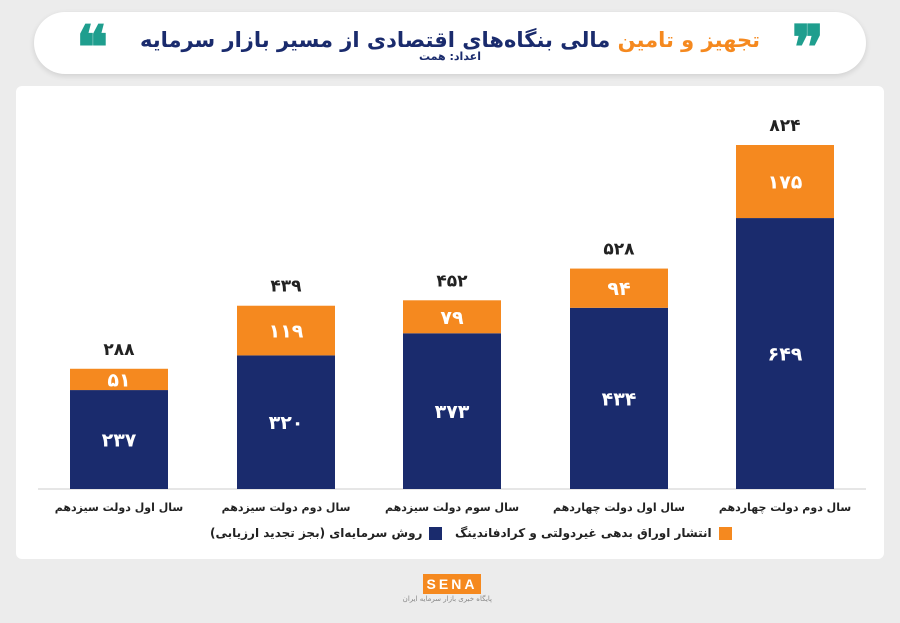 The image size is (900, 623). I want to click on bar-value-label: ۳۷۳, so click(452, 412).